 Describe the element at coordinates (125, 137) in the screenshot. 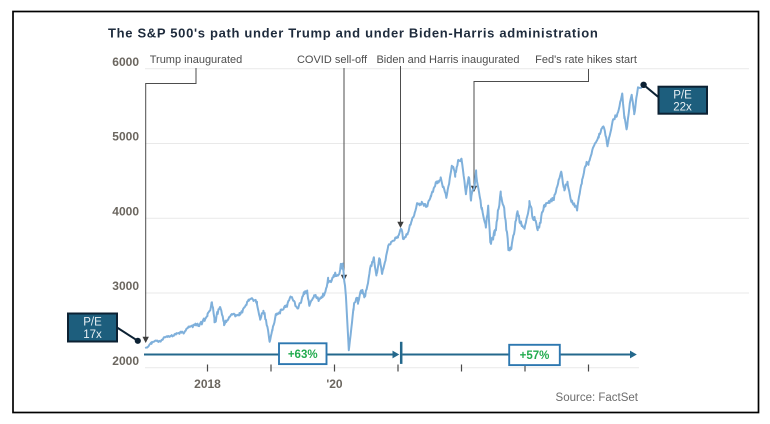

I see `svg-text: 5000` at that location.